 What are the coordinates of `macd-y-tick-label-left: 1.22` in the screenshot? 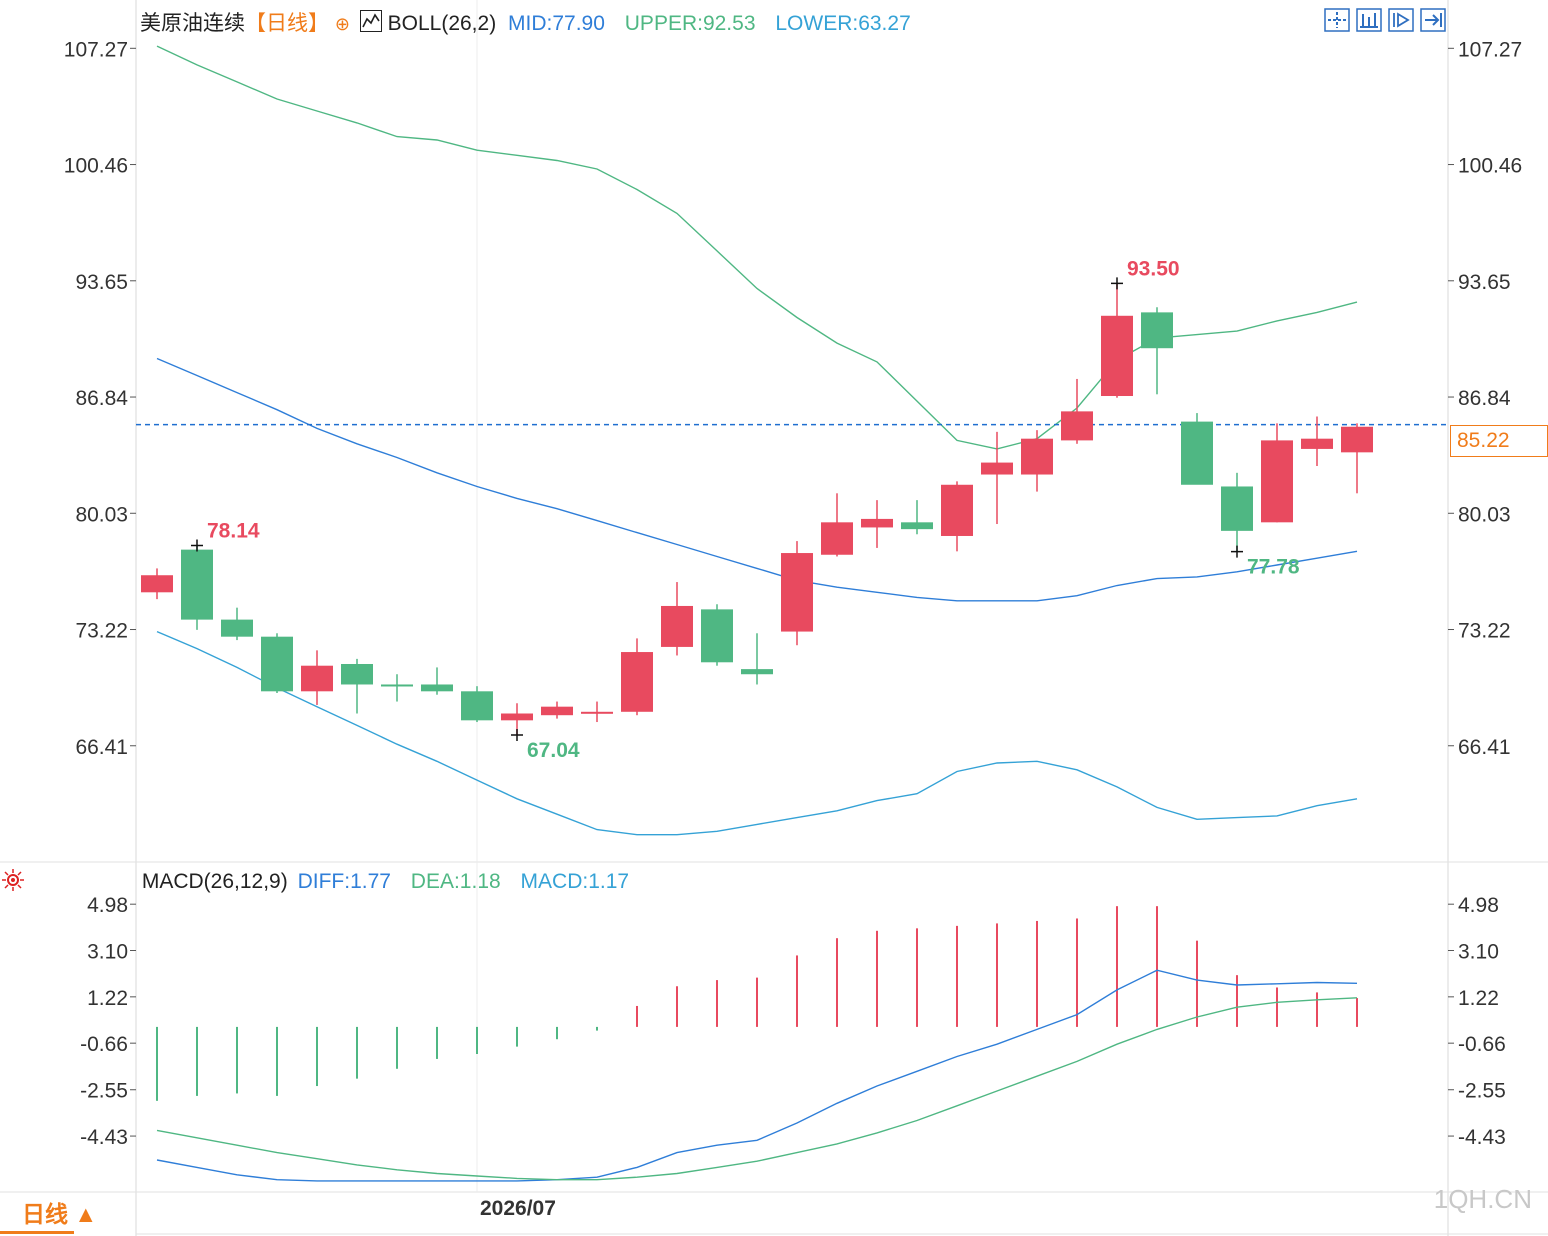 It's located at (107, 998).